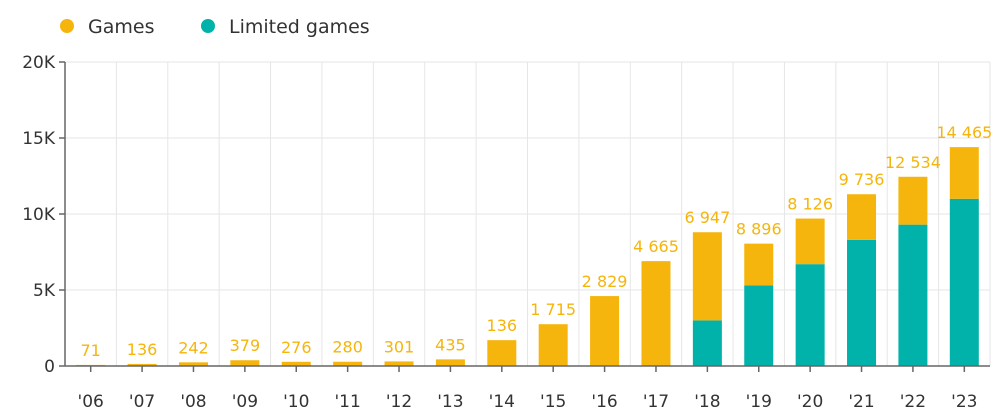 The width and height of the screenshot is (1000, 419). Describe the element at coordinates (553, 309) in the screenshot. I see `data-label-9: 1 715` at that location.